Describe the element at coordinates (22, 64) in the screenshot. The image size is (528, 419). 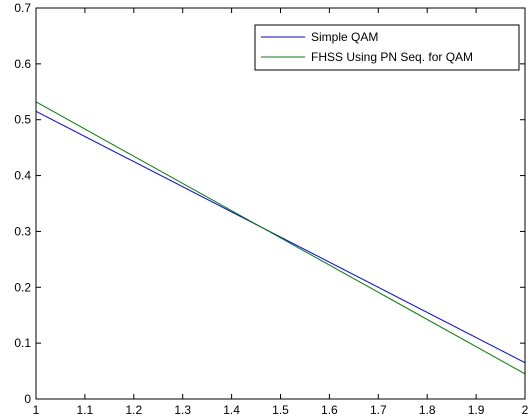
I see `y-tick-label: 0.6` at that location.